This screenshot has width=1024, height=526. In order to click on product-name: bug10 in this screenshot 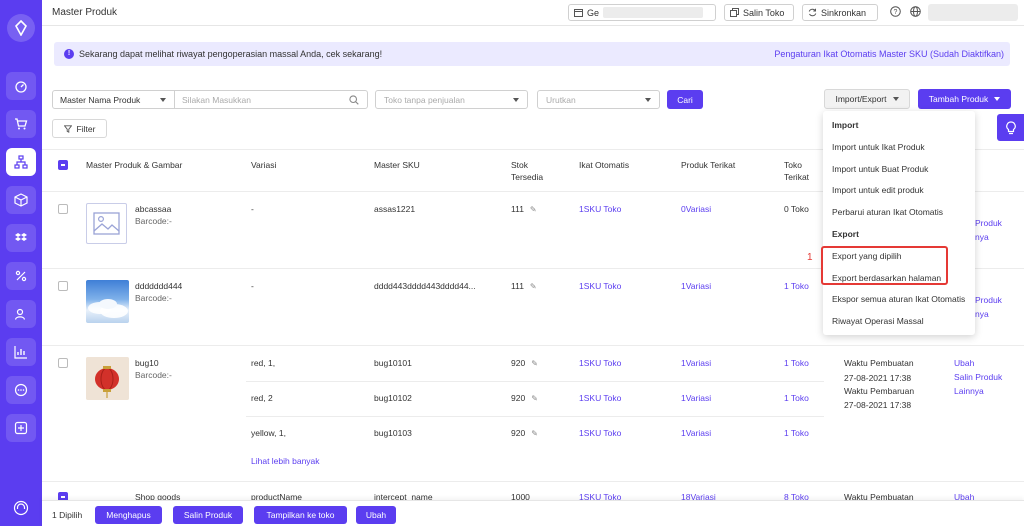, I will do `click(147, 363)`.